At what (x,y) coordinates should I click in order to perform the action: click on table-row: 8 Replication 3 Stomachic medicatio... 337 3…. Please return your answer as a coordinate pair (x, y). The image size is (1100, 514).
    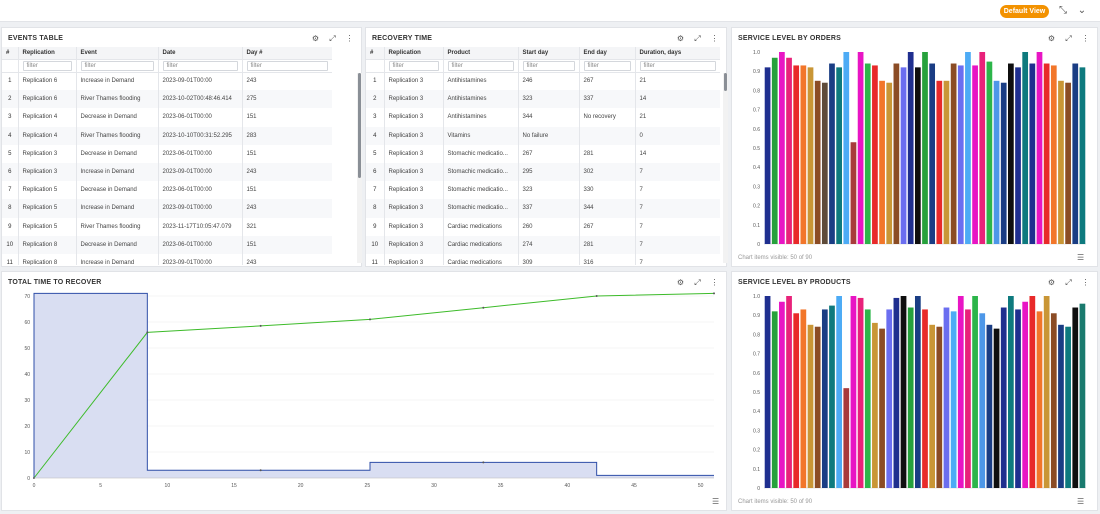
    Looking at the image, I should click on (543, 208).